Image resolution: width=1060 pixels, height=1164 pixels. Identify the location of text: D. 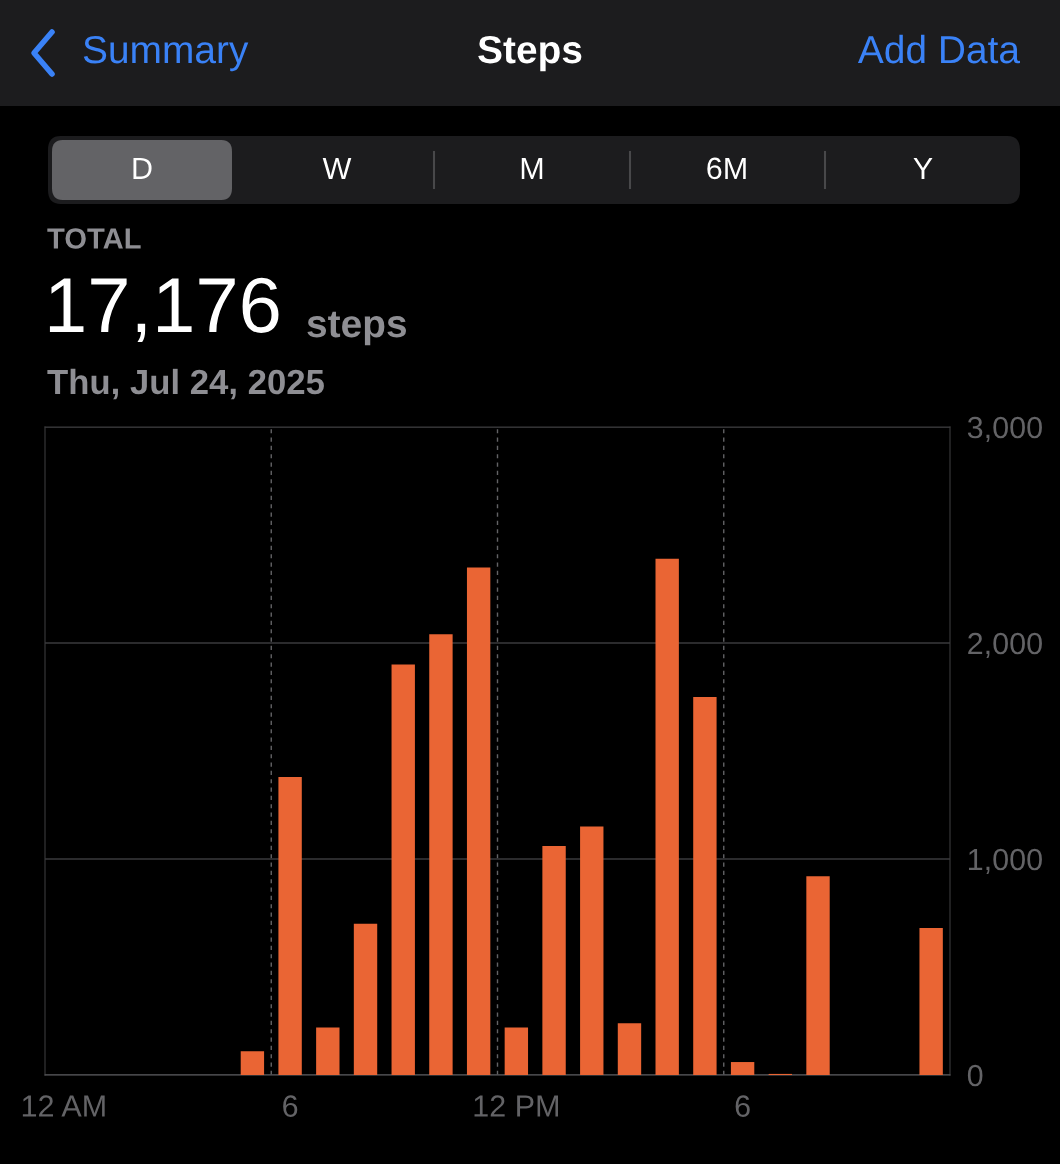
(142, 168).